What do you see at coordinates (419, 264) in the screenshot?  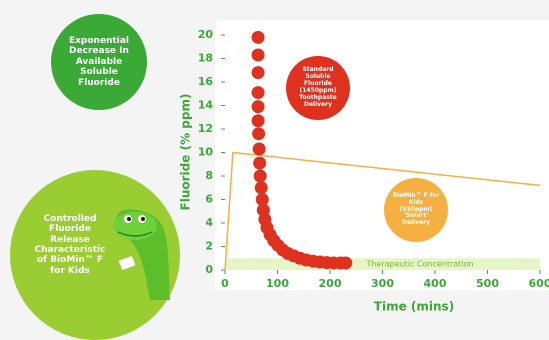 I see `band-label: Therapeutic Concentration` at bounding box center [419, 264].